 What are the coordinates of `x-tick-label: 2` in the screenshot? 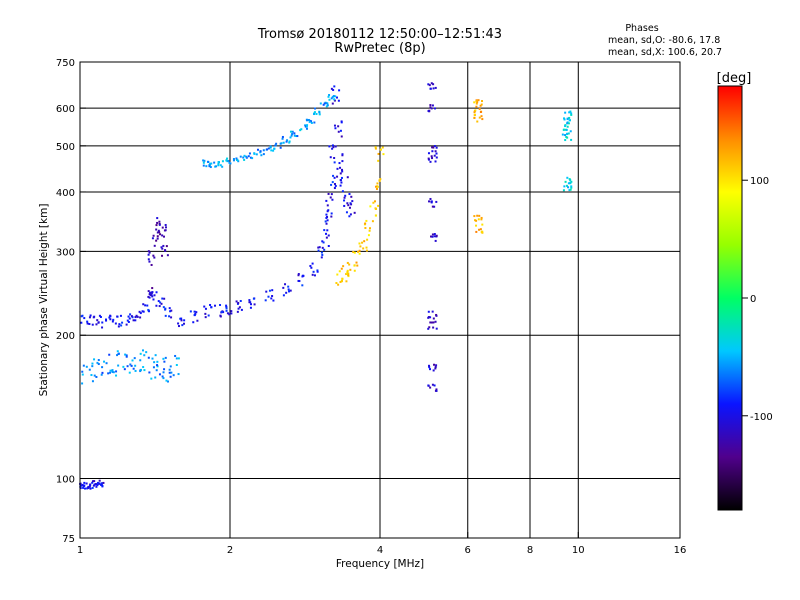 It's located at (230, 550).